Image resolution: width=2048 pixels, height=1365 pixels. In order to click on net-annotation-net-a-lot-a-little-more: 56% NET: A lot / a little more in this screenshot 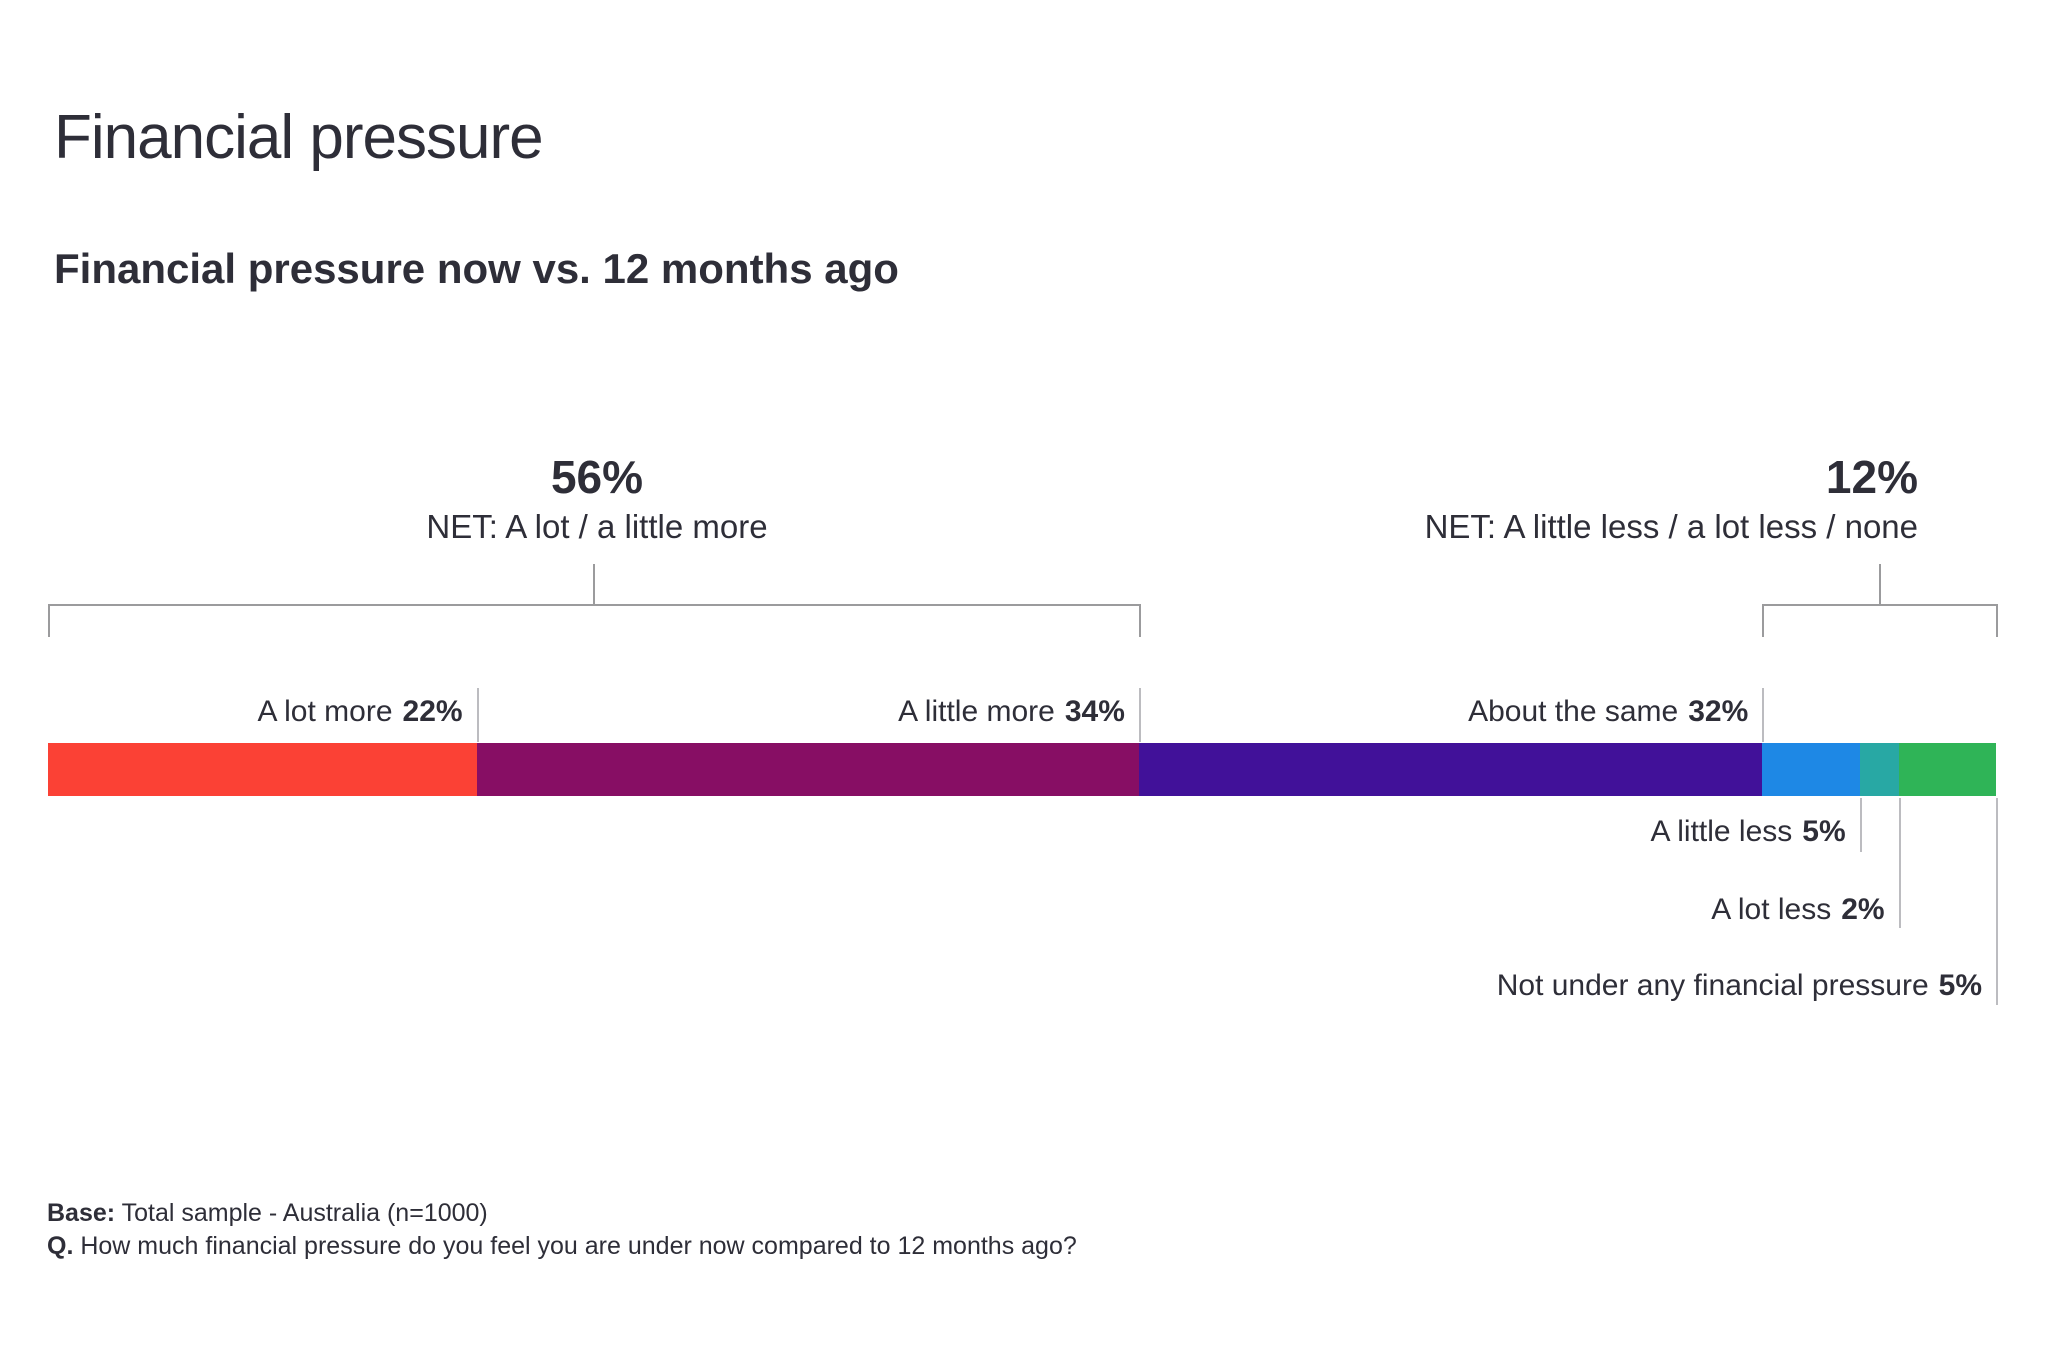, I will do `click(597, 498)`.